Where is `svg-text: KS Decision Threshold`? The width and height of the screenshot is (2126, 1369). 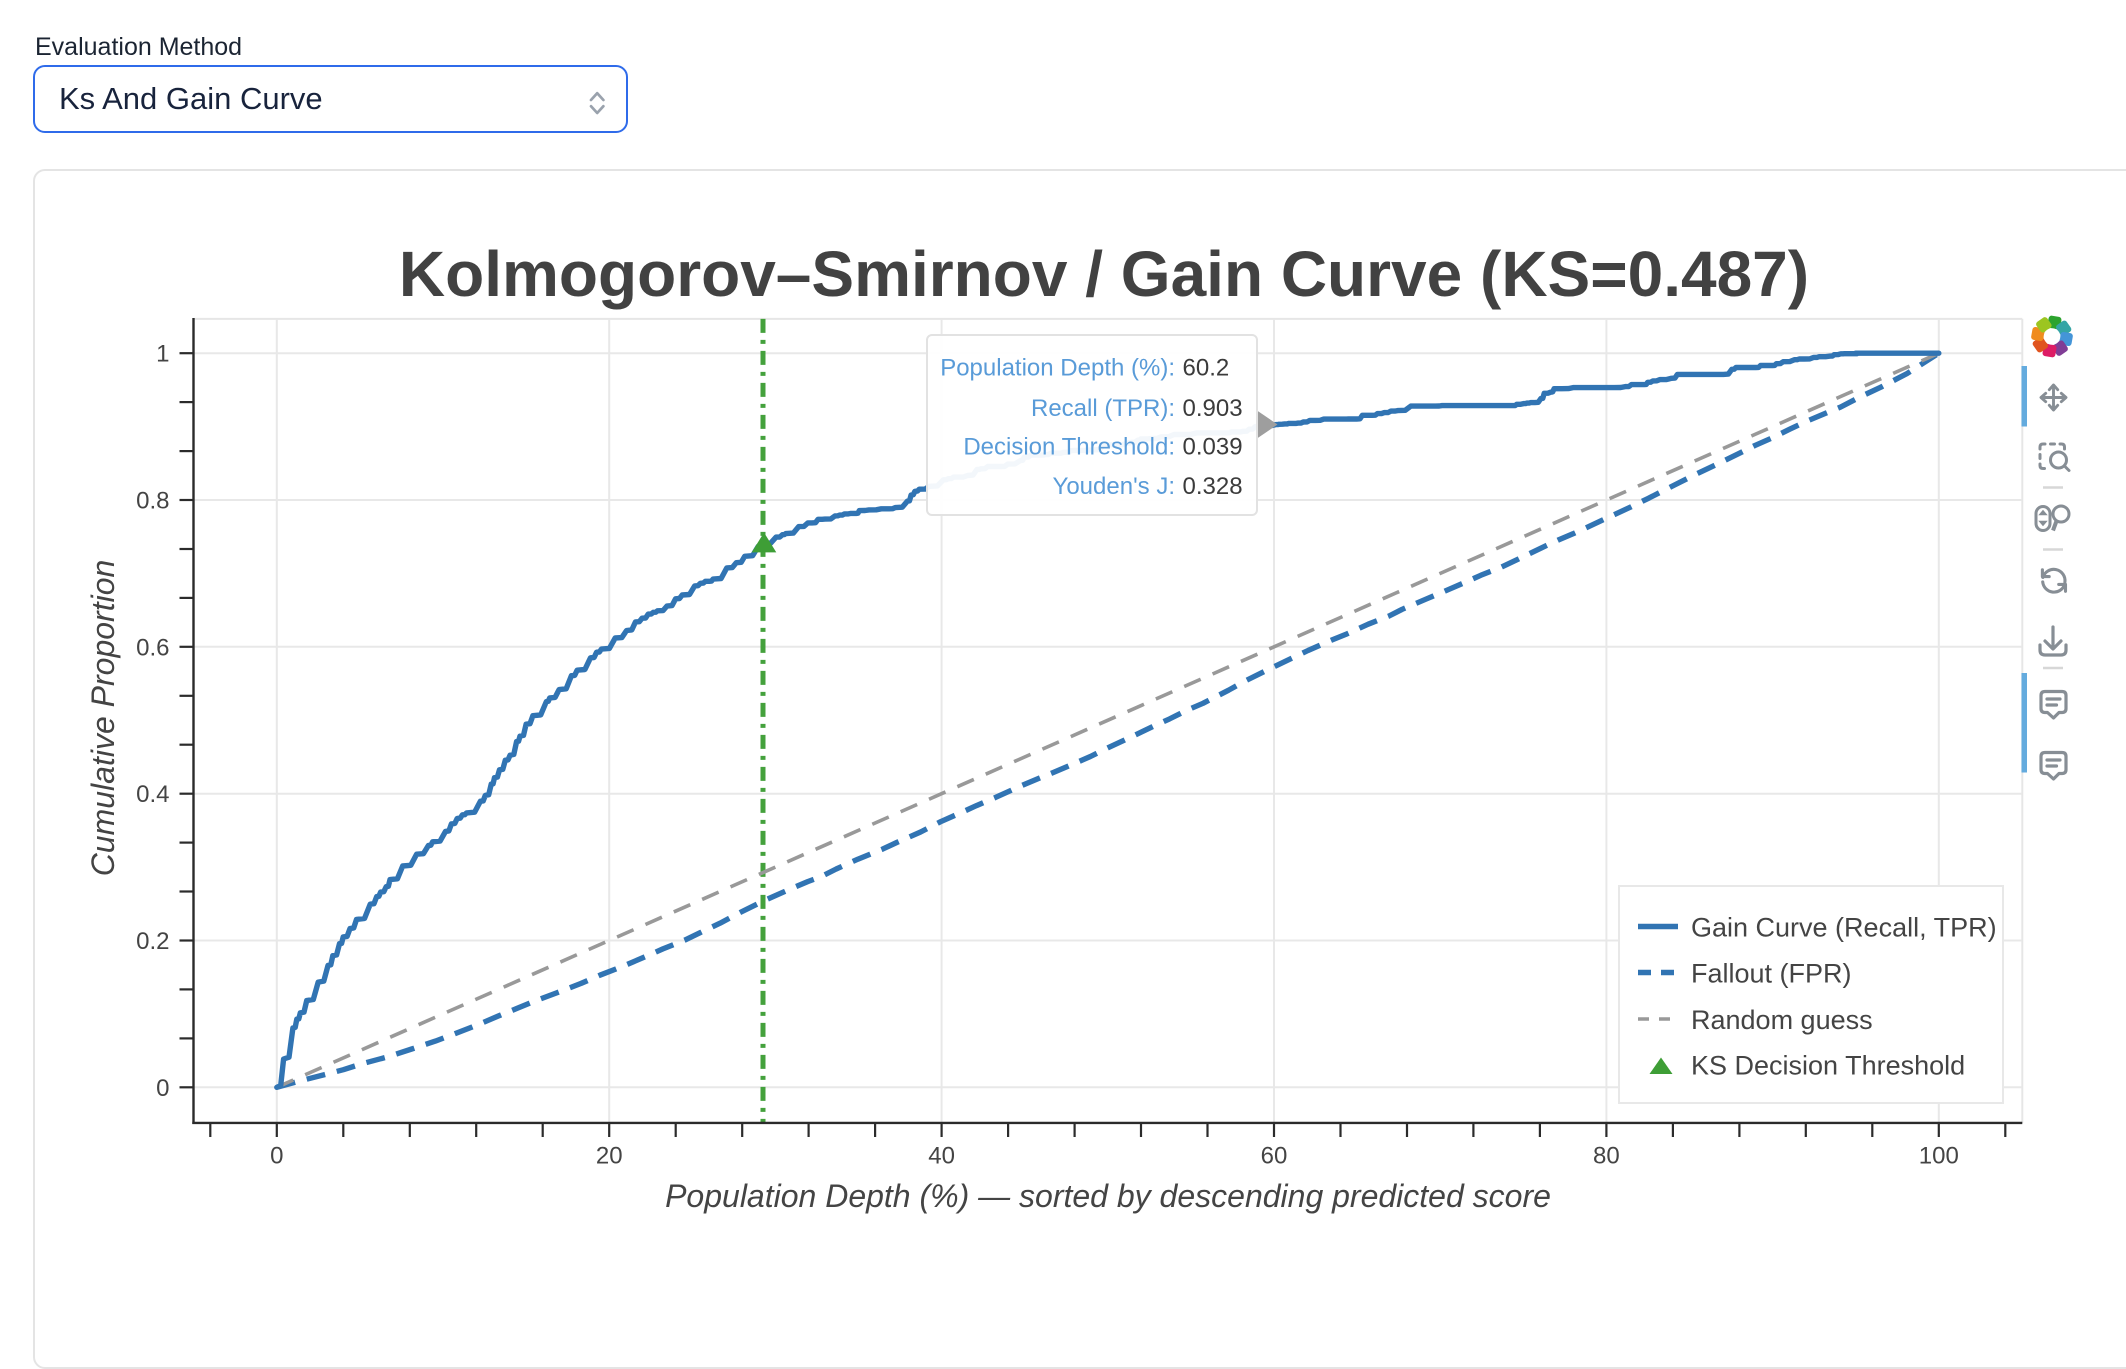
svg-text: KS Decision Threshold is located at coordinates (1828, 1066).